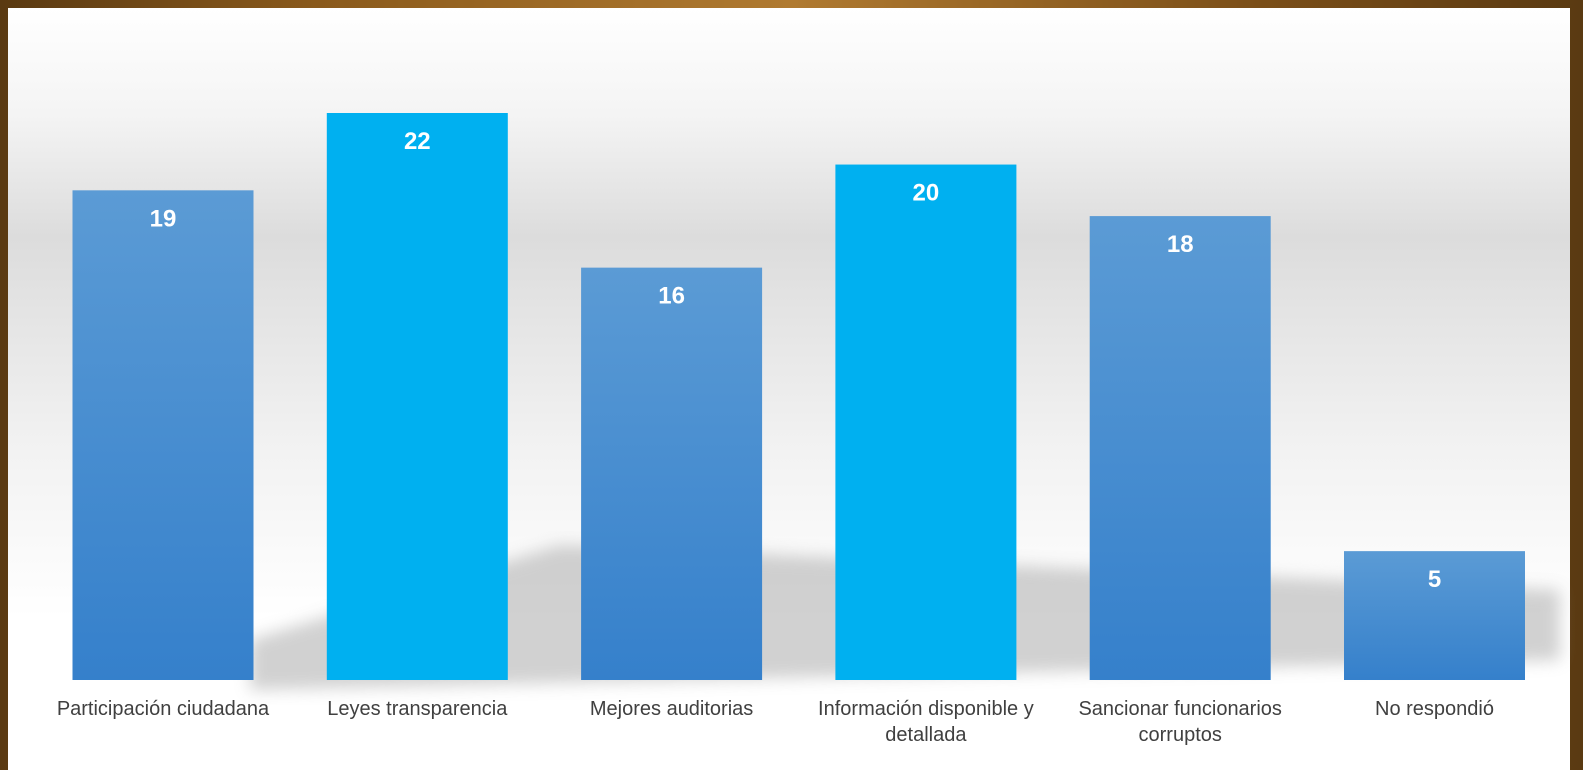 This screenshot has height=770, width=1583. Describe the element at coordinates (417, 141) in the screenshot. I see `data-label: 22` at that location.